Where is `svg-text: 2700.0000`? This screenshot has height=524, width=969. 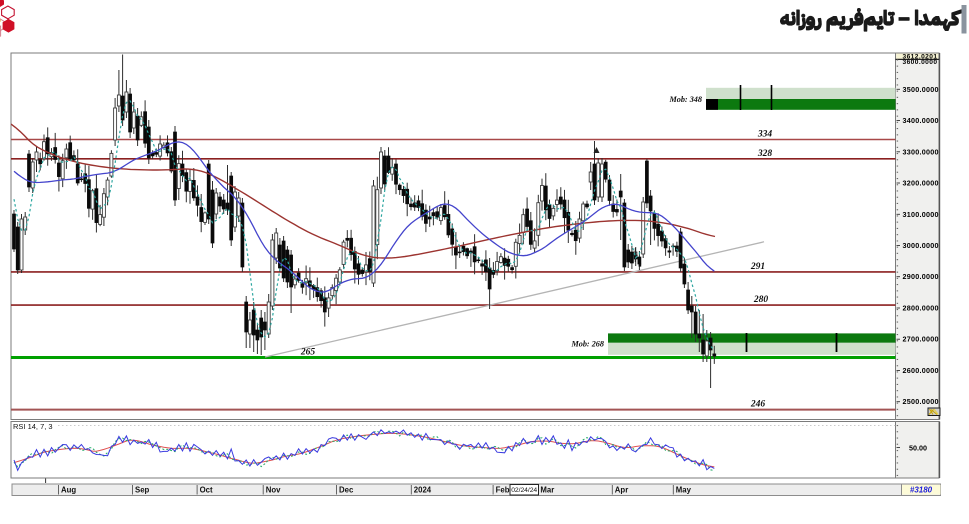 svg-text: 2700.0000 is located at coordinates (921, 339).